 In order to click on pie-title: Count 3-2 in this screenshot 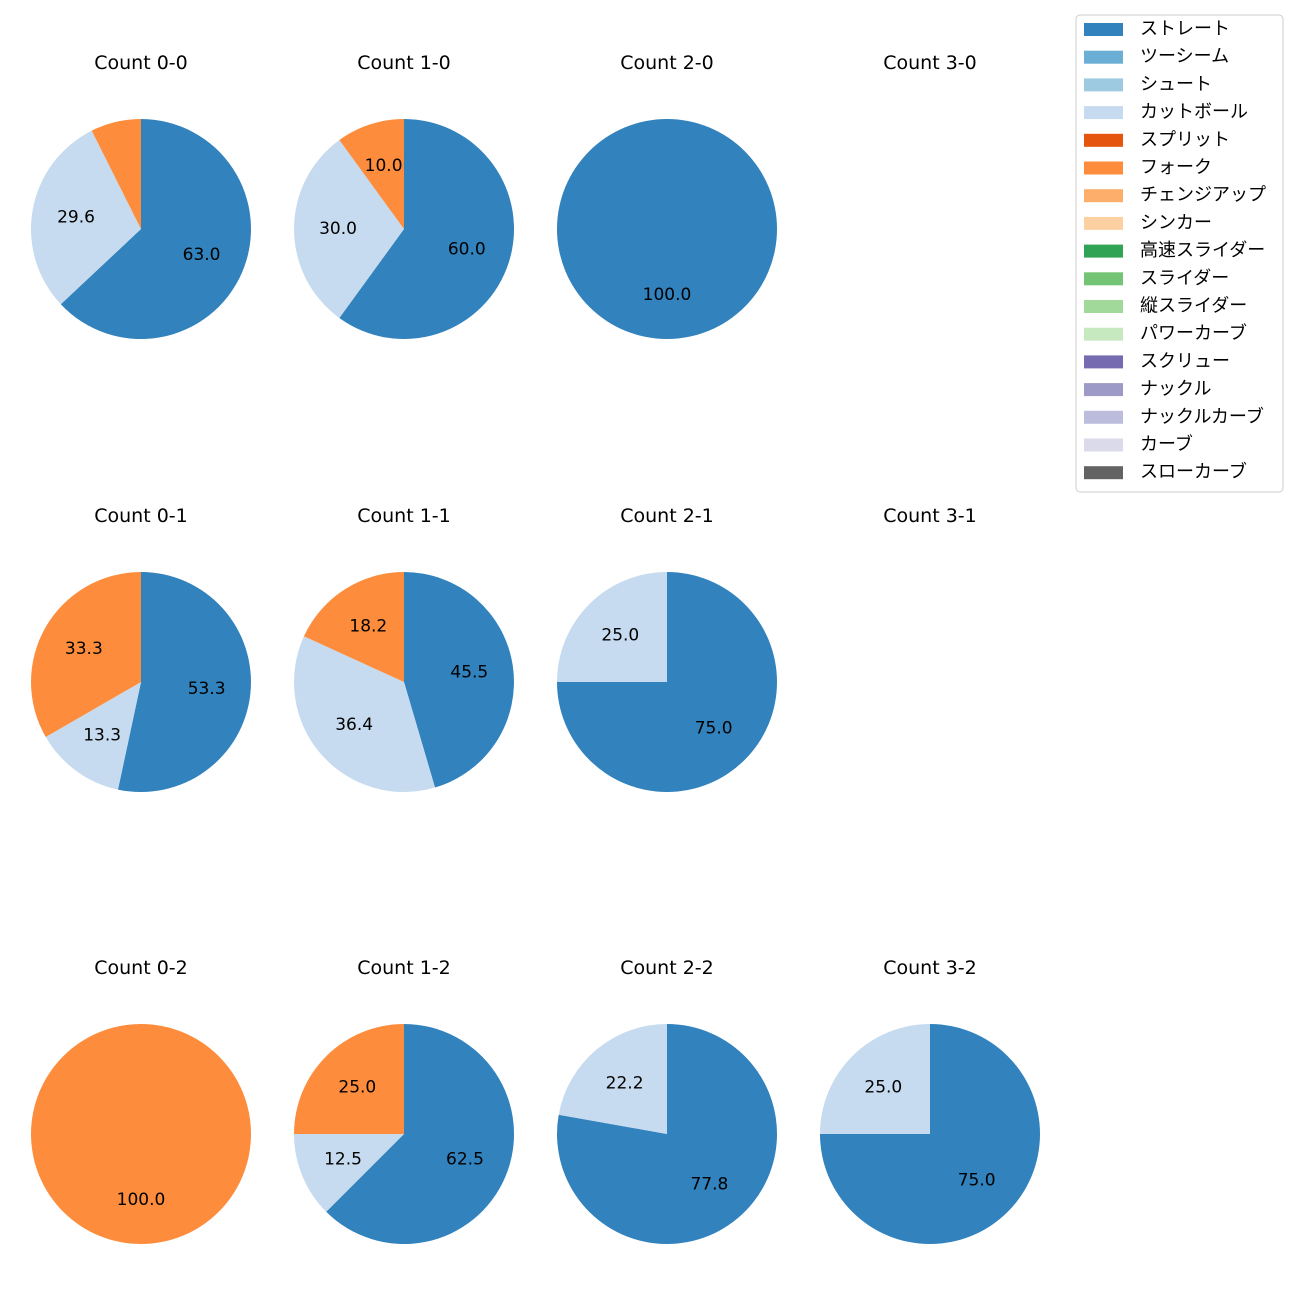, I will do `click(930, 968)`.